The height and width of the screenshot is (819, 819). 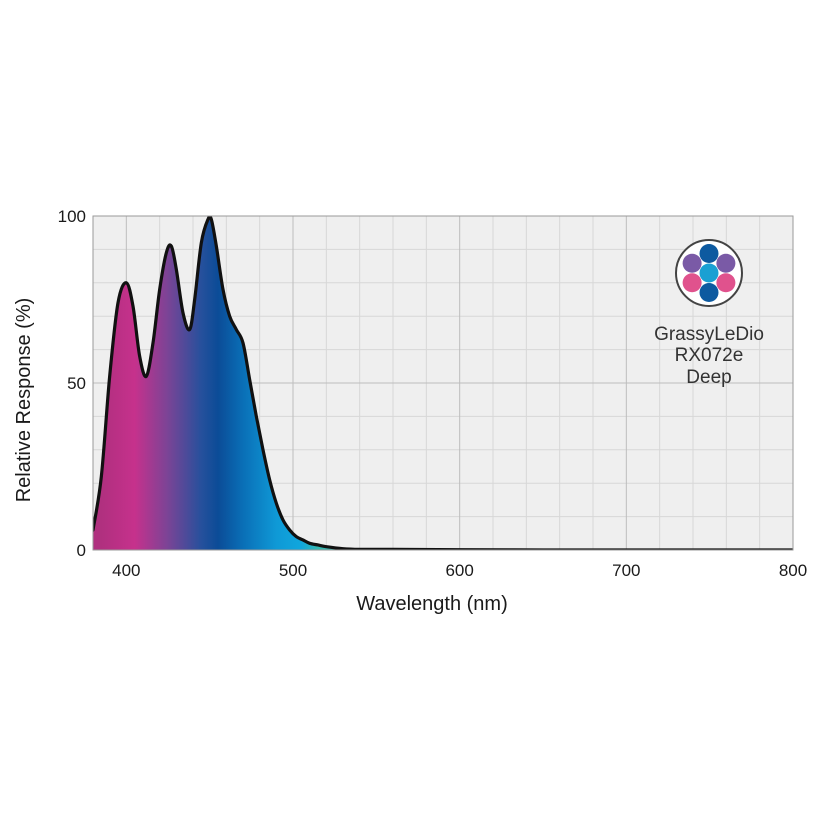 What do you see at coordinates (709, 334) in the screenshot?
I see `legend-line-1: GrassyLeDio` at bounding box center [709, 334].